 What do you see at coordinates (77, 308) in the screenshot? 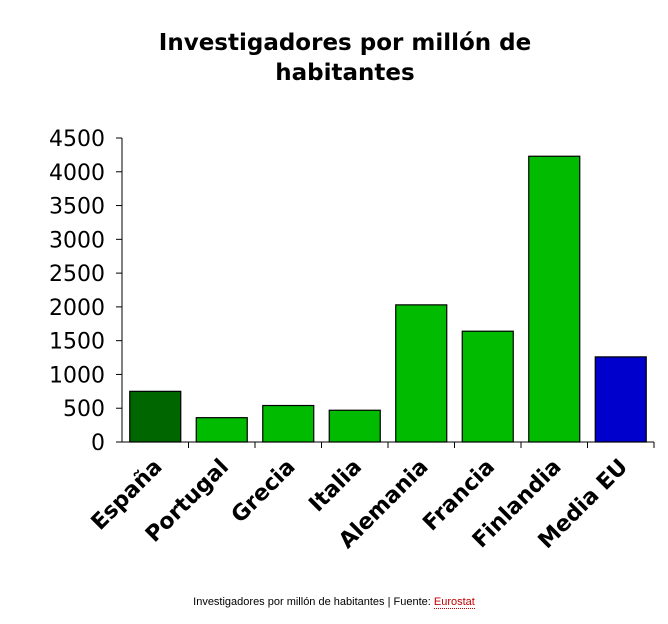
I see `y-tick-label: 2000` at bounding box center [77, 308].